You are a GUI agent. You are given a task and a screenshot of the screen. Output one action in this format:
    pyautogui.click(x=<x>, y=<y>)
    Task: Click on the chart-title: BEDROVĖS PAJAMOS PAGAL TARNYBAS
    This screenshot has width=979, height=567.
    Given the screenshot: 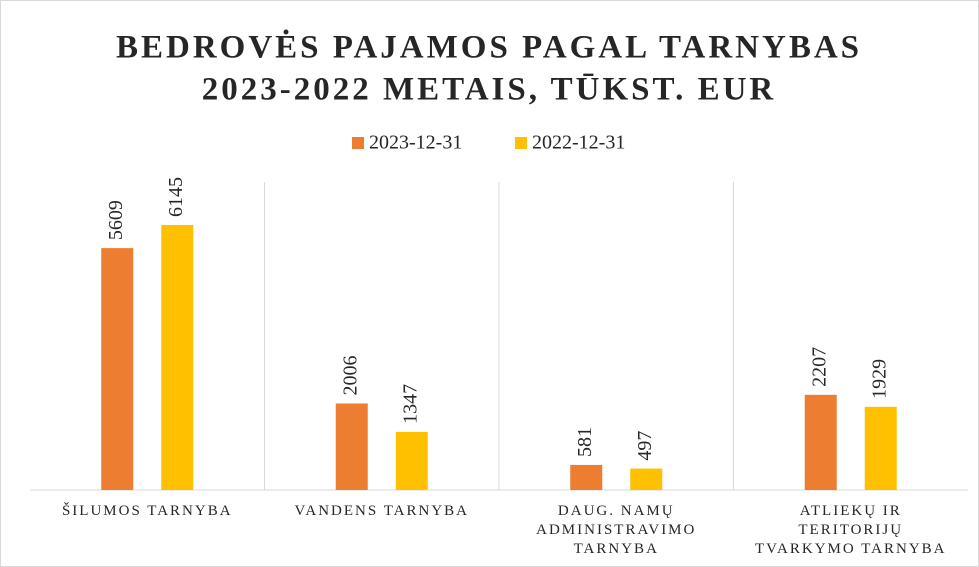 What is the action you would take?
    pyautogui.click(x=489, y=47)
    